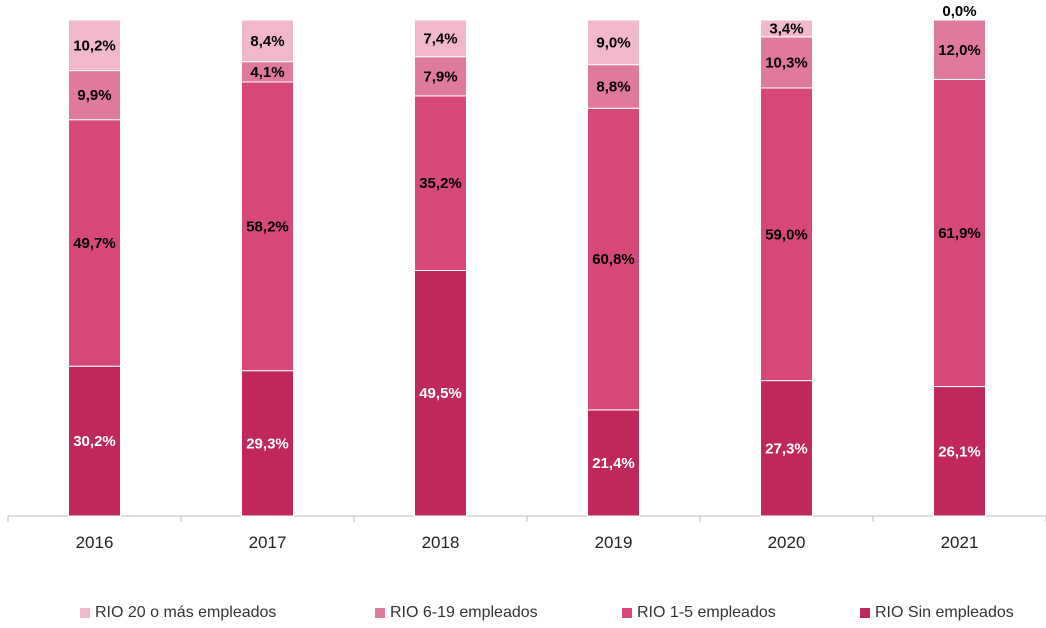 Image resolution: width=1046 pixels, height=628 pixels. What do you see at coordinates (959, 11) in the screenshot?
I see `data-label: 0,0%` at bounding box center [959, 11].